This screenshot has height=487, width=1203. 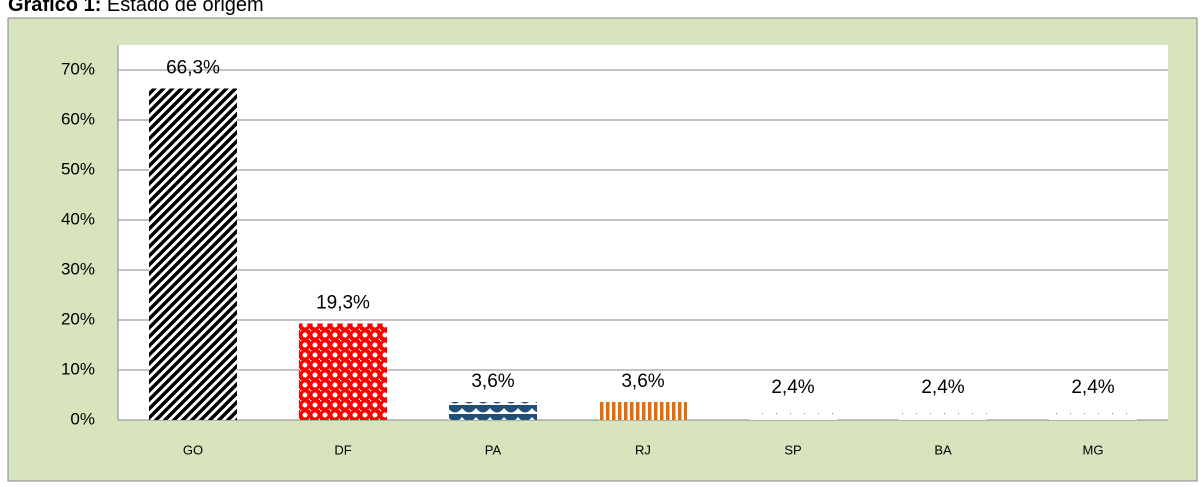 What do you see at coordinates (185, 8) in the screenshot?
I see `title-text: Estado de origem` at bounding box center [185, 8].